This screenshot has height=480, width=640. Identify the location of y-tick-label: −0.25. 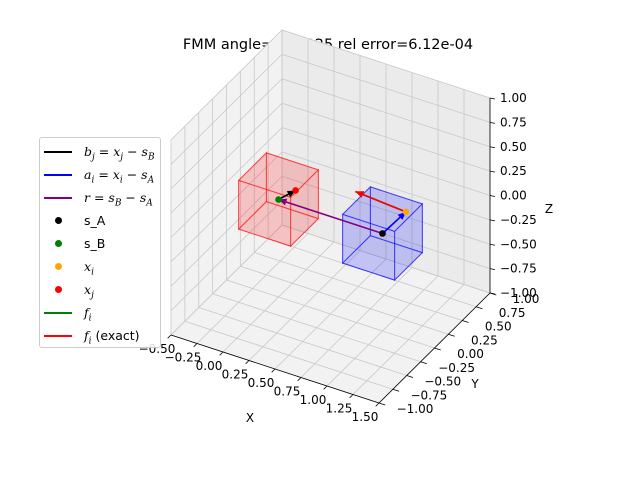
(456, 368).